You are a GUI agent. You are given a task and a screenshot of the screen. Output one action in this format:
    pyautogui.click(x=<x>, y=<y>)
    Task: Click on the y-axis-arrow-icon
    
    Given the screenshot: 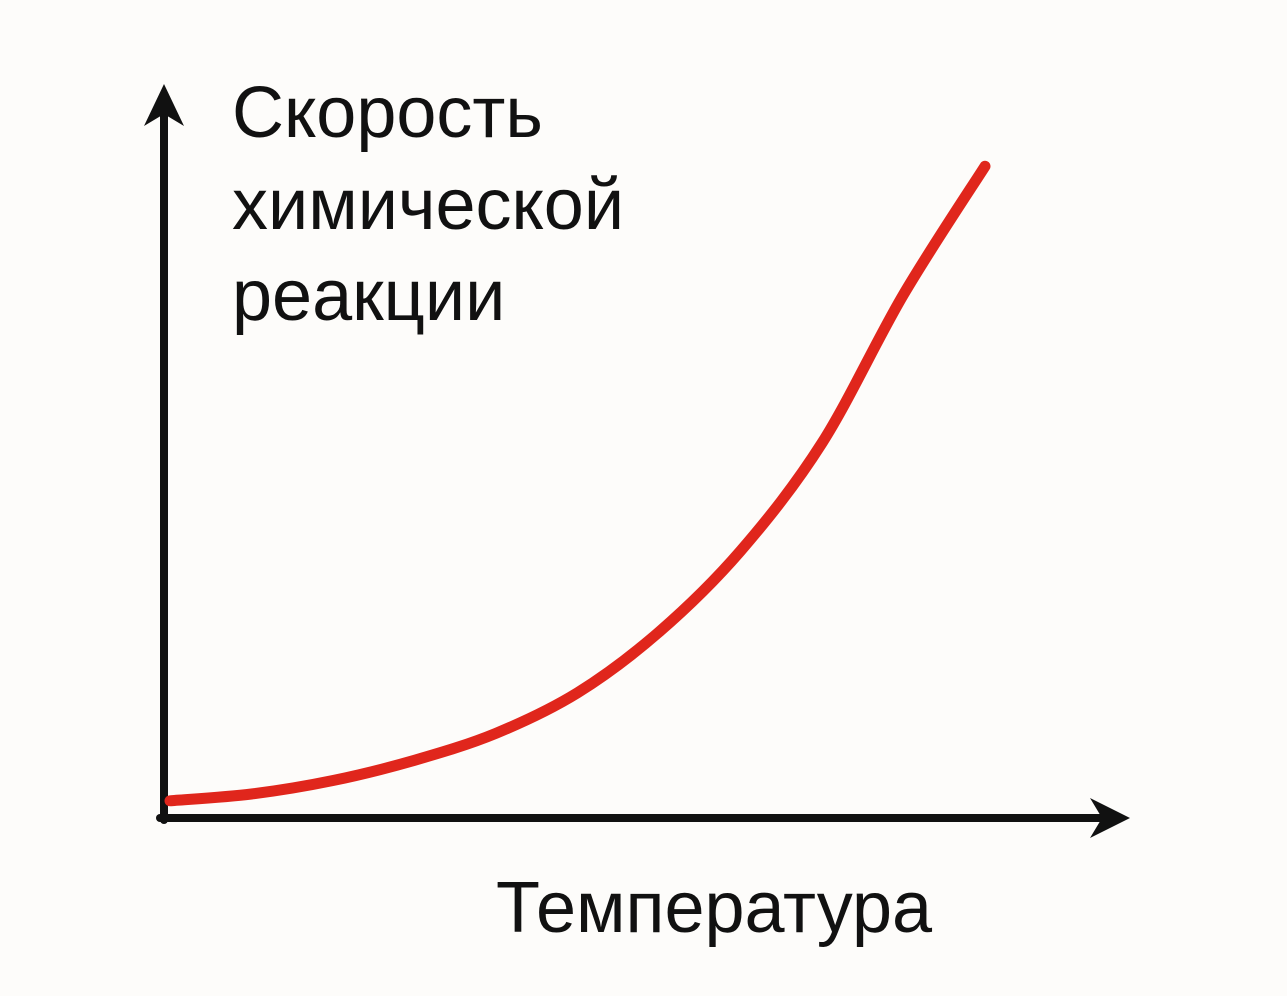 What is the action you would take?
    pyautogui.click(x=164, y=105)
    